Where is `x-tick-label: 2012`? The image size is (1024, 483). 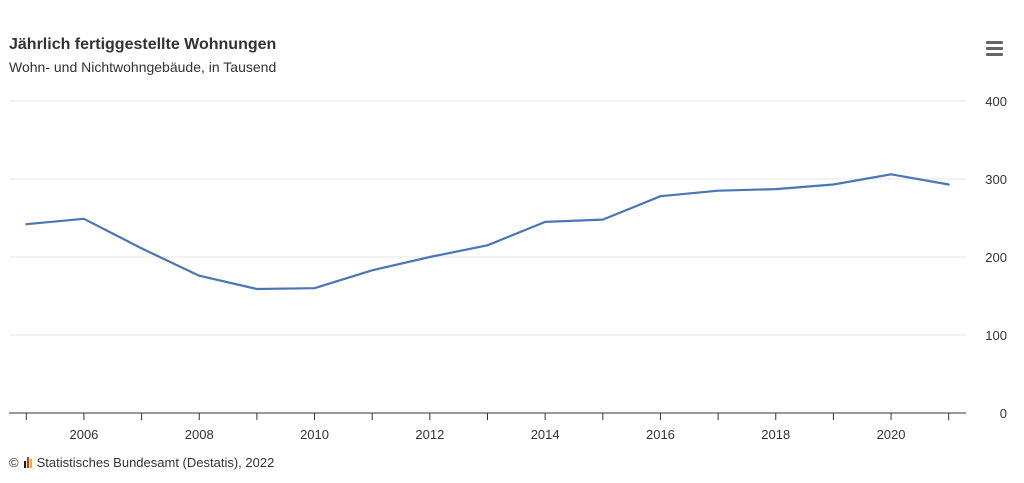
x-tick-label: 2012 is located at coordinates (429, 434).